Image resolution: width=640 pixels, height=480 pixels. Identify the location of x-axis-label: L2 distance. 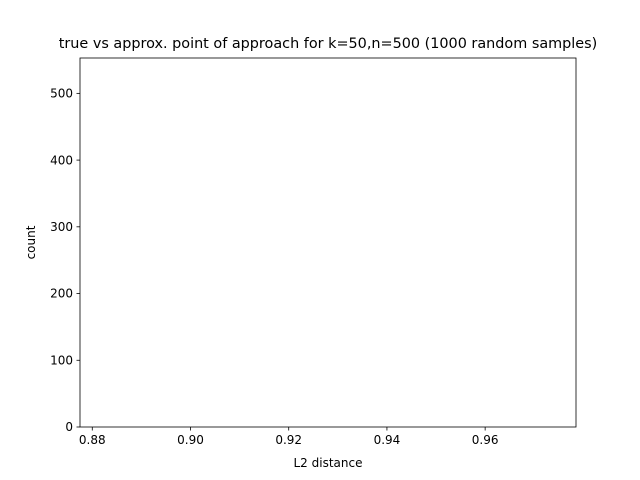
(328, 463).